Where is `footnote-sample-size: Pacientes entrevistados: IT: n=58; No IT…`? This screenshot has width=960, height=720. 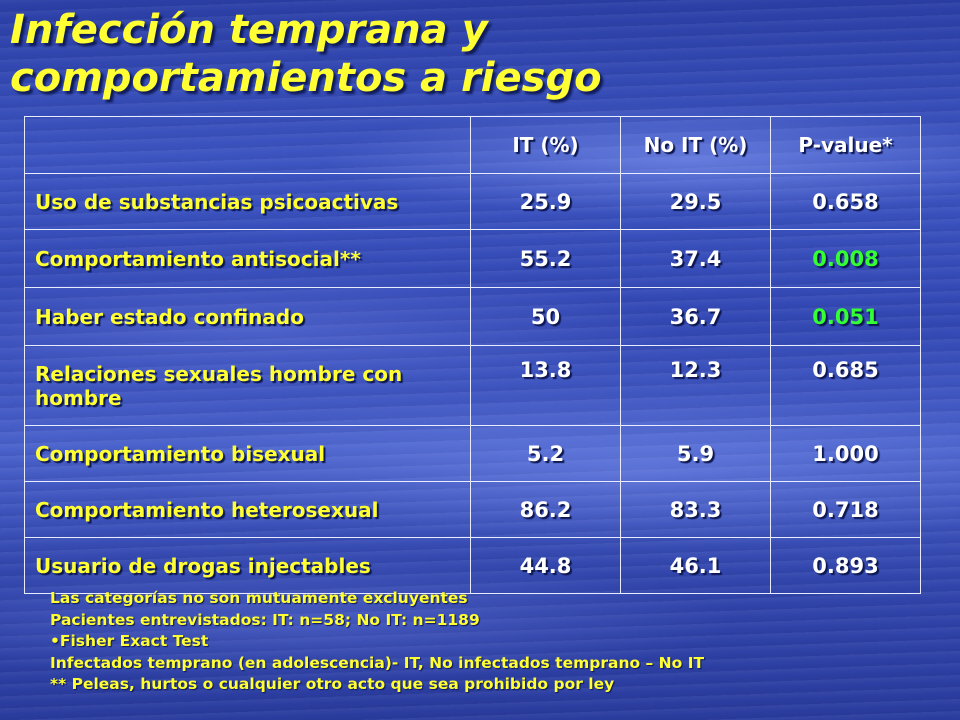
footnote-sample-size: Pacientes entrevistados: IT: n=58; No IT… is located at coordinates (265, 619).